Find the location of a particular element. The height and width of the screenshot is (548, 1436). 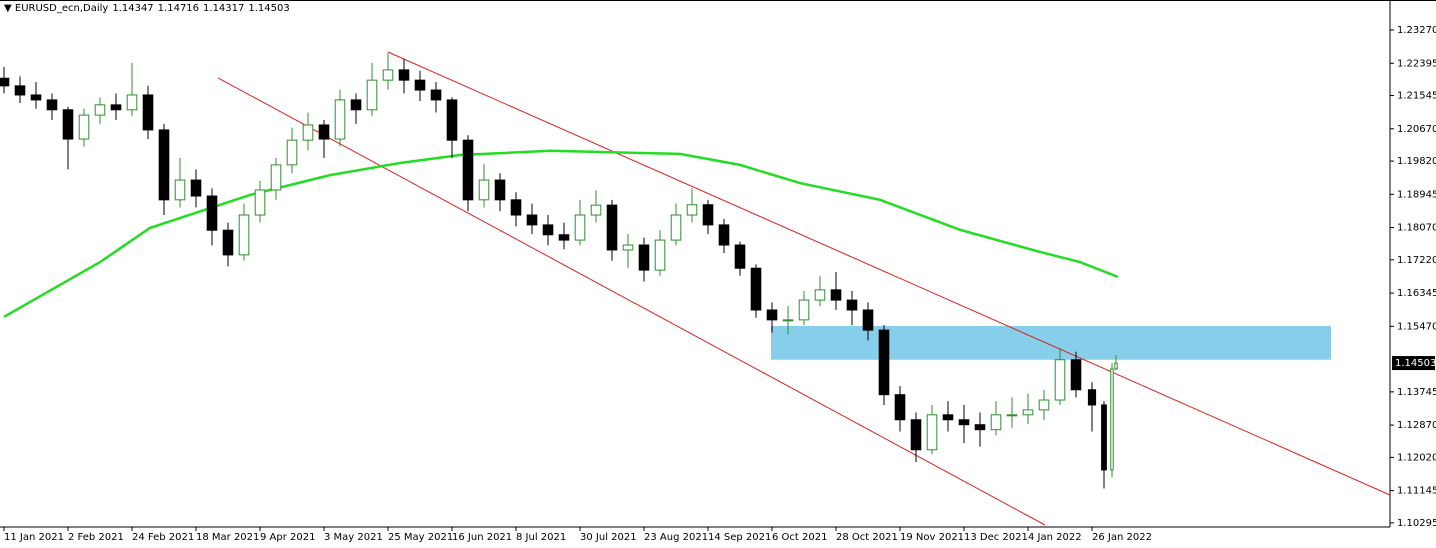

x-tick-label: 25 May 2021 is located at coordinates (420, 537).